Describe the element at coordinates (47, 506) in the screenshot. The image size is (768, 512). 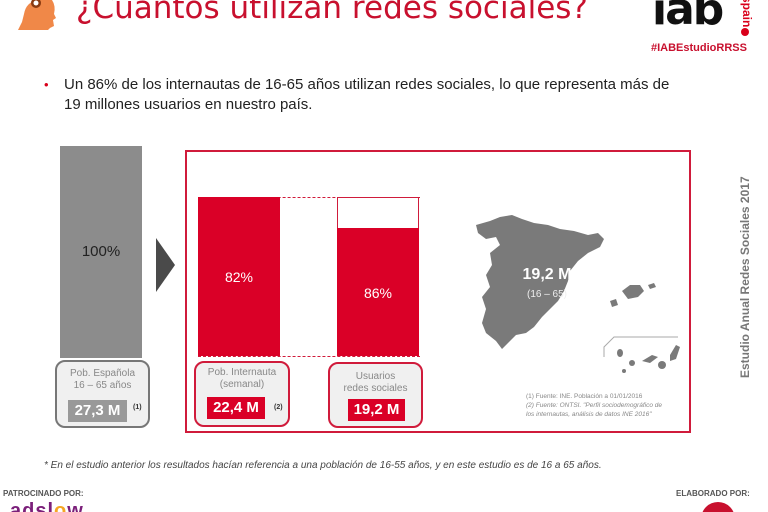
I see `sponsor-logo: adslow` at that location.